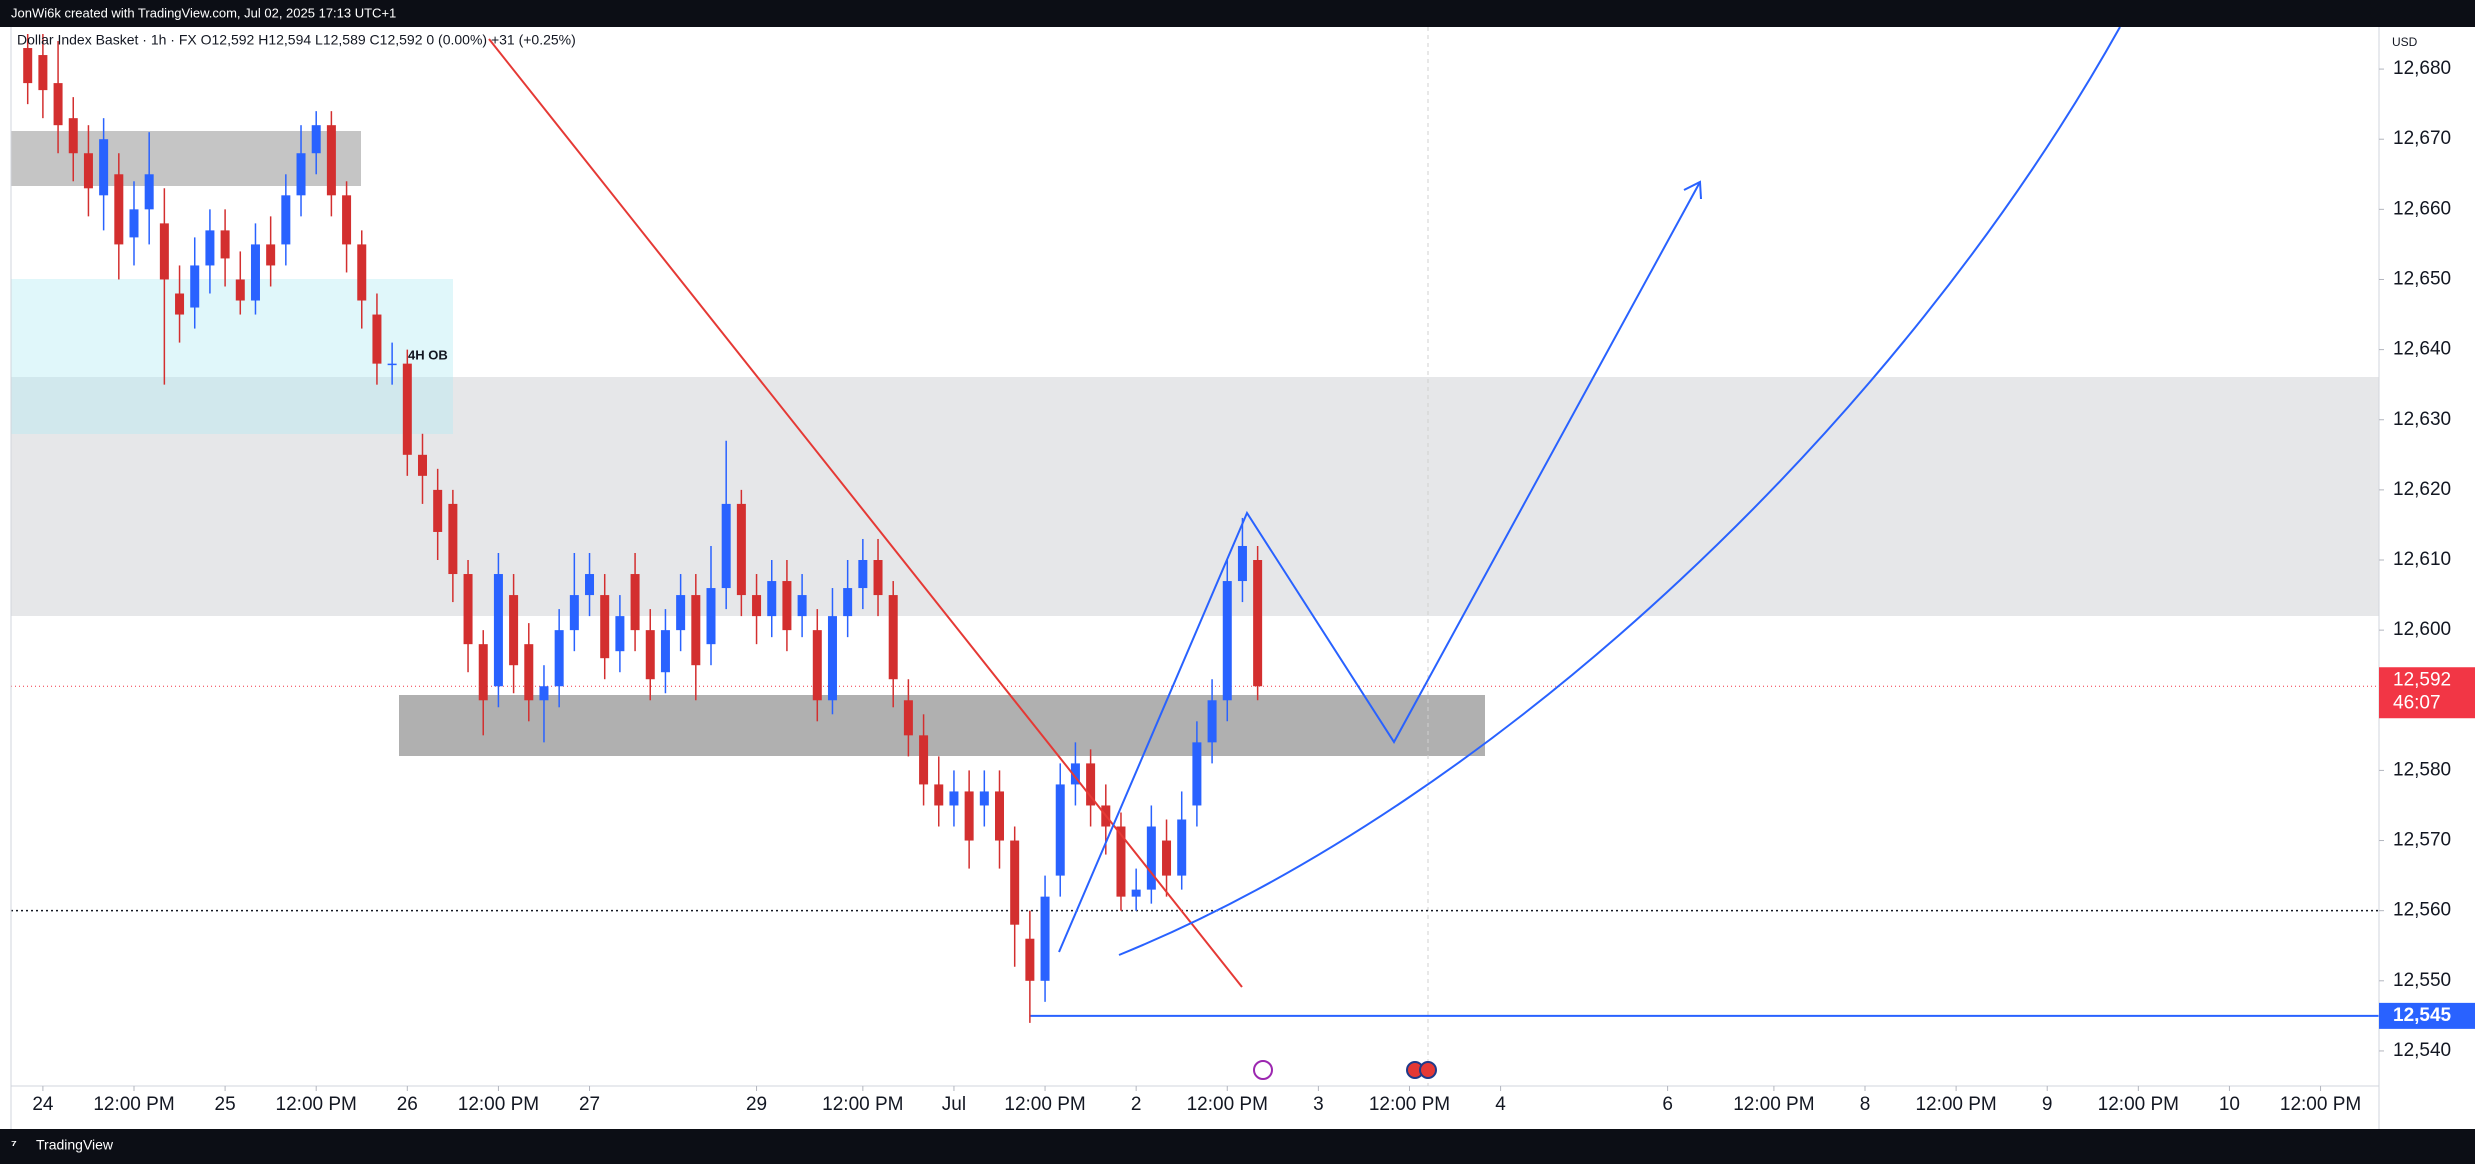 This screenshot has height=1164, width=2475. What do you see at coordinates (2422, 349) in the screenshot?
I see `y-tick-label: 12,640` at bounding box center [2422, 349].